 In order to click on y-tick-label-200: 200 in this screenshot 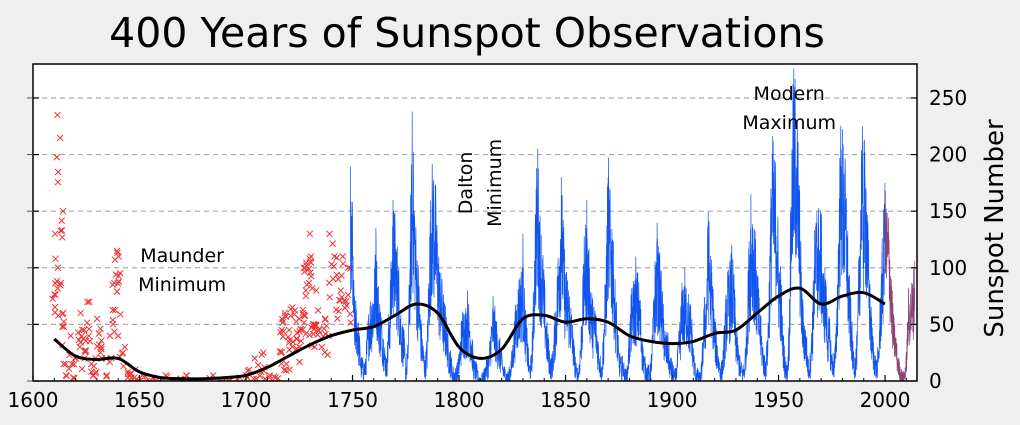, I will do `click(948, 155)`.